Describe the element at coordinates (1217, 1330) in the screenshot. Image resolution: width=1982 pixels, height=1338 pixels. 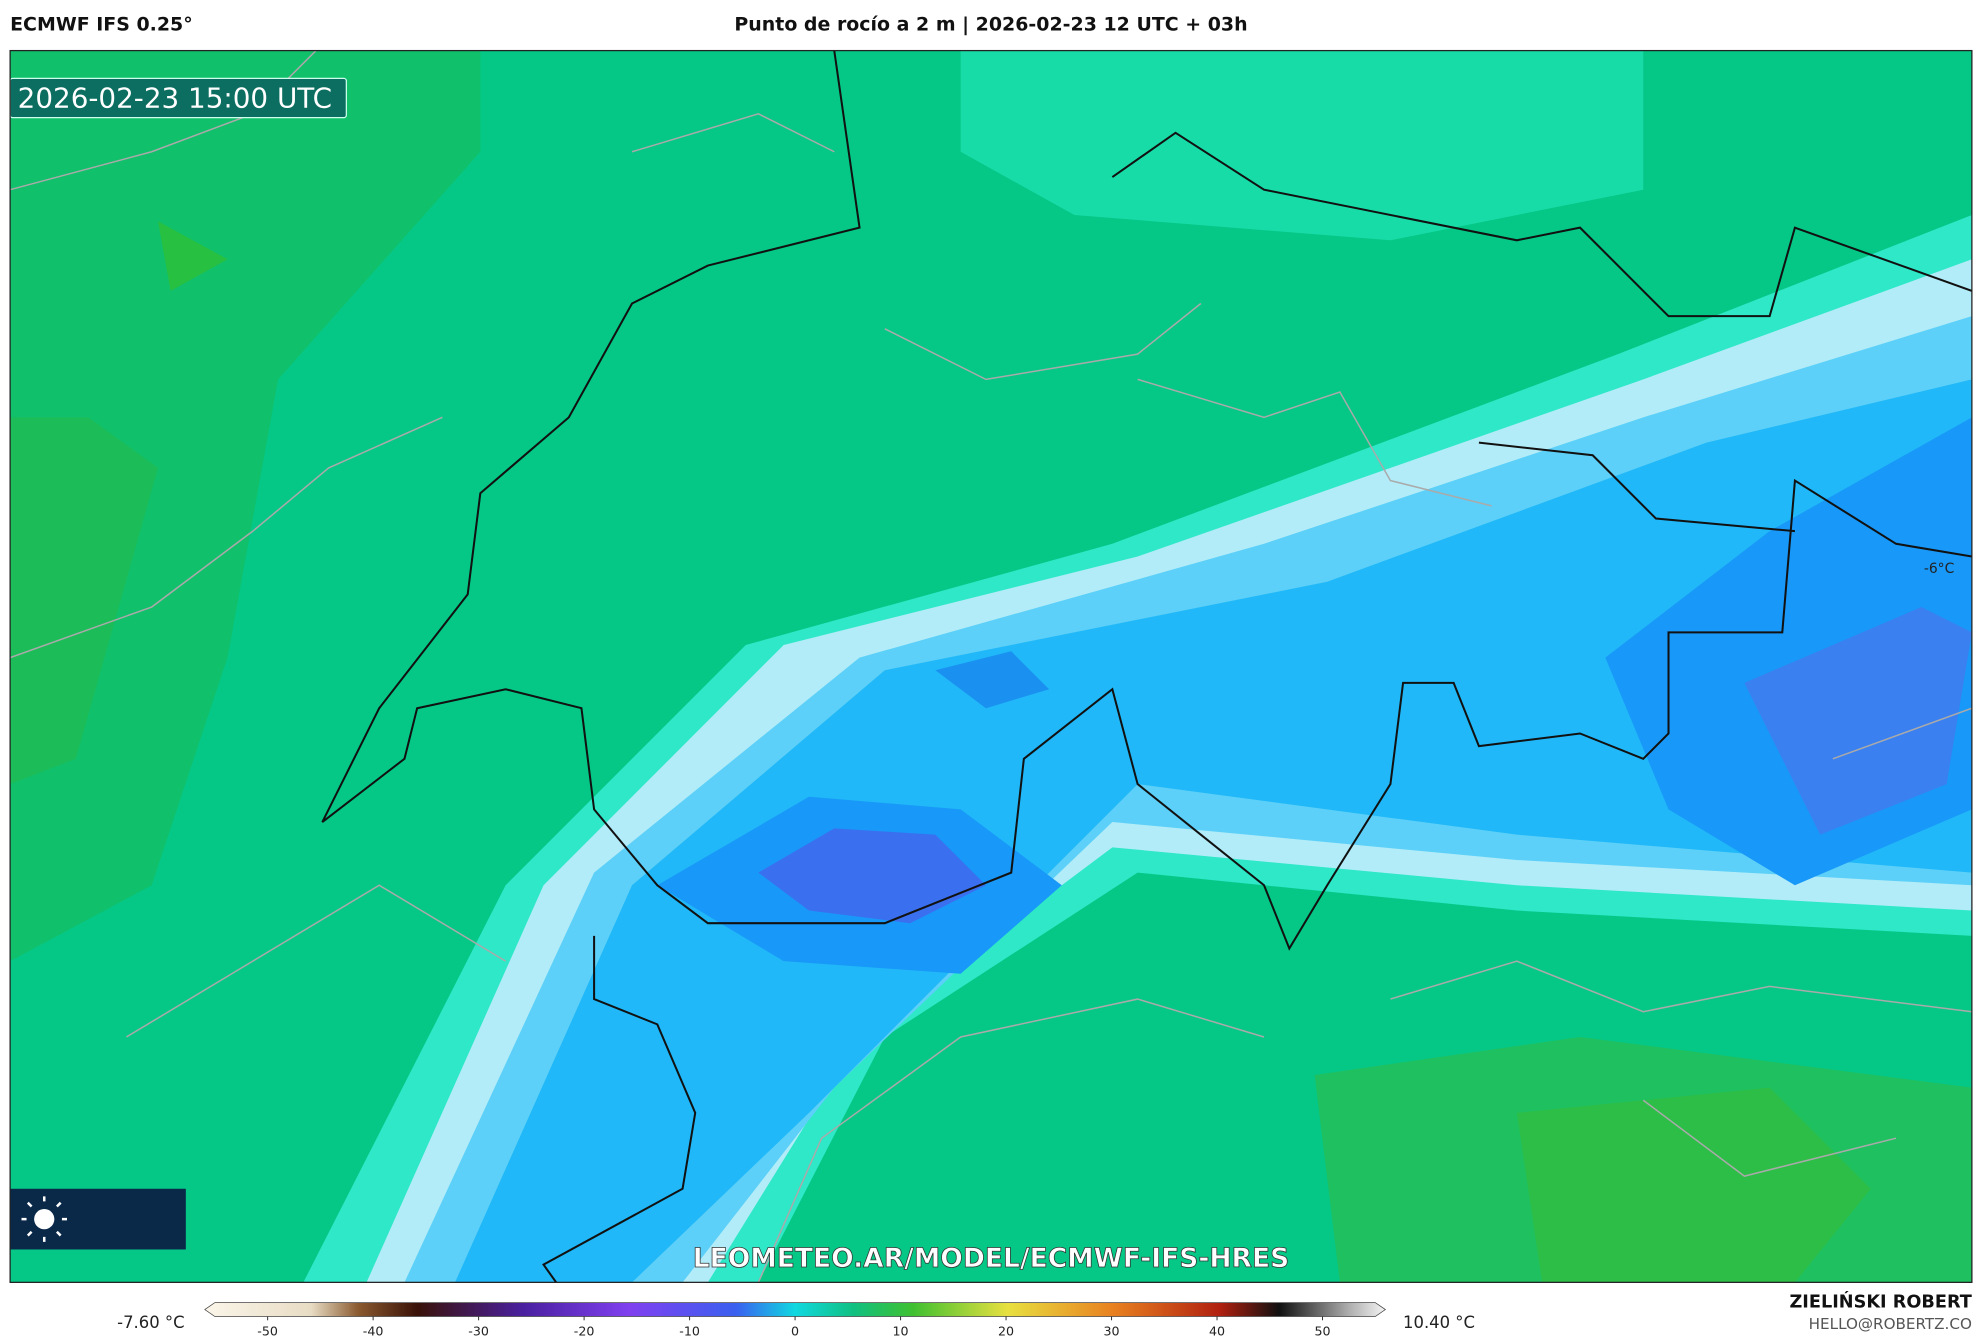
I see `colorbar-tick-label: 40` at that location.